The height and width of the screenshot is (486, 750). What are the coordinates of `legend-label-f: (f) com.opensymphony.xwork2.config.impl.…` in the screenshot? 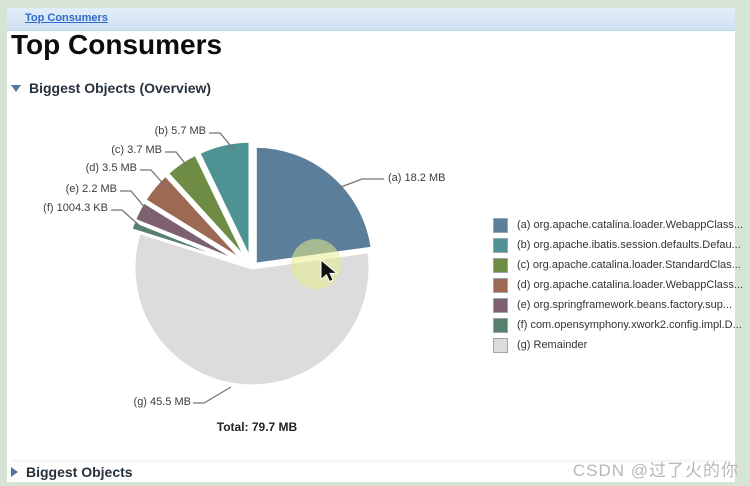 It's located at (629, 325).